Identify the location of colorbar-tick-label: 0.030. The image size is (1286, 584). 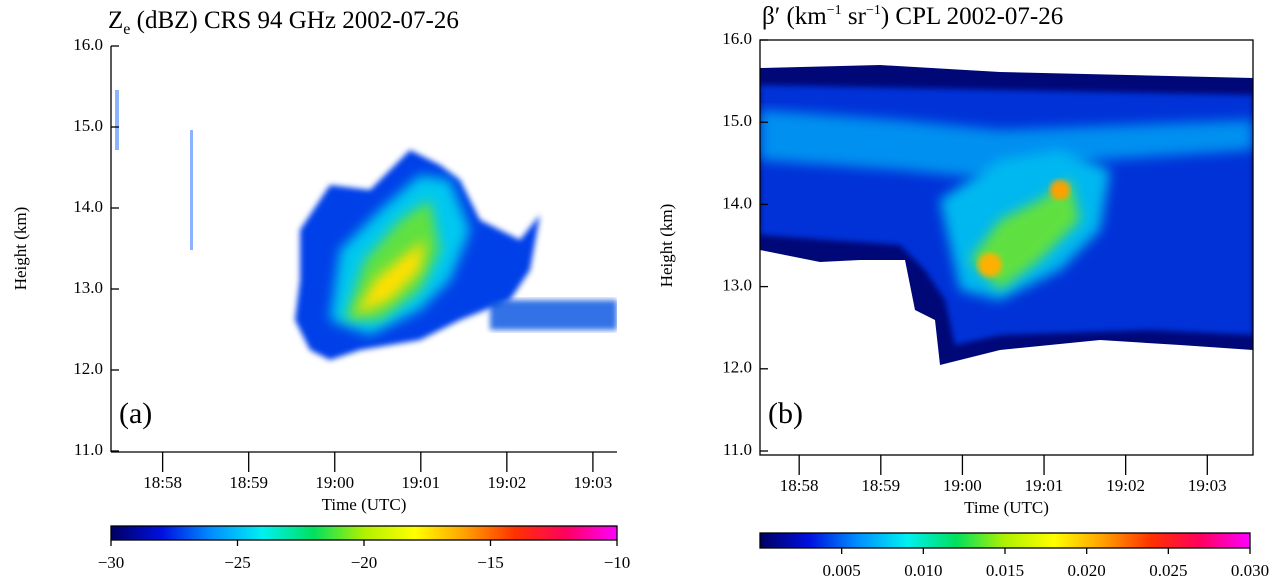
(1250, 570).